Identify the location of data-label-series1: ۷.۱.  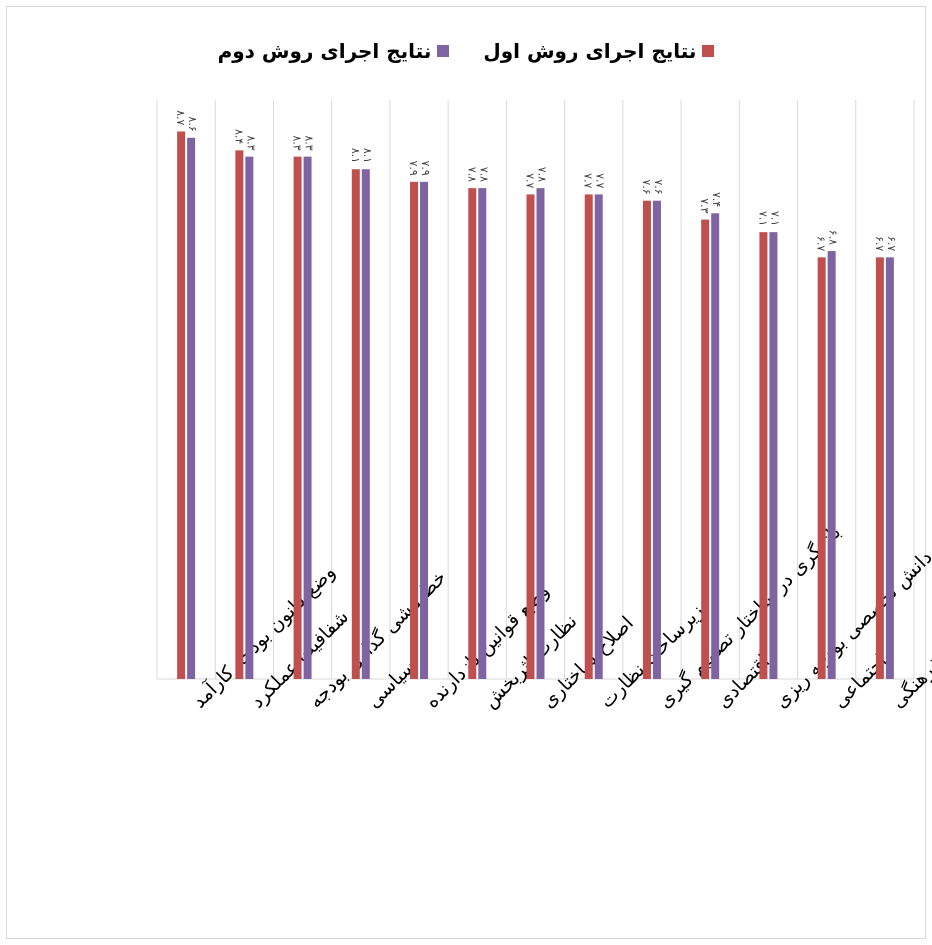
(762, 218).